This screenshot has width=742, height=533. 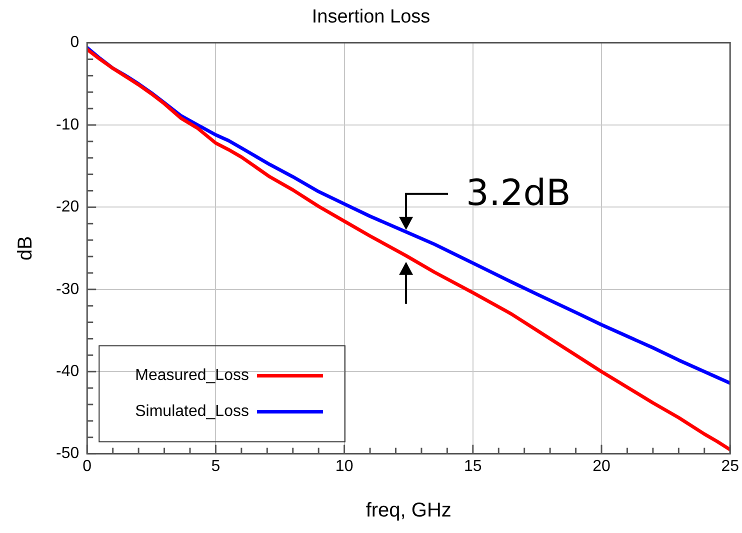 What do you see at coordinates (344, 466) in the screenshot?
I see `x-tick-label: 10` at bounding box center [344, 466].